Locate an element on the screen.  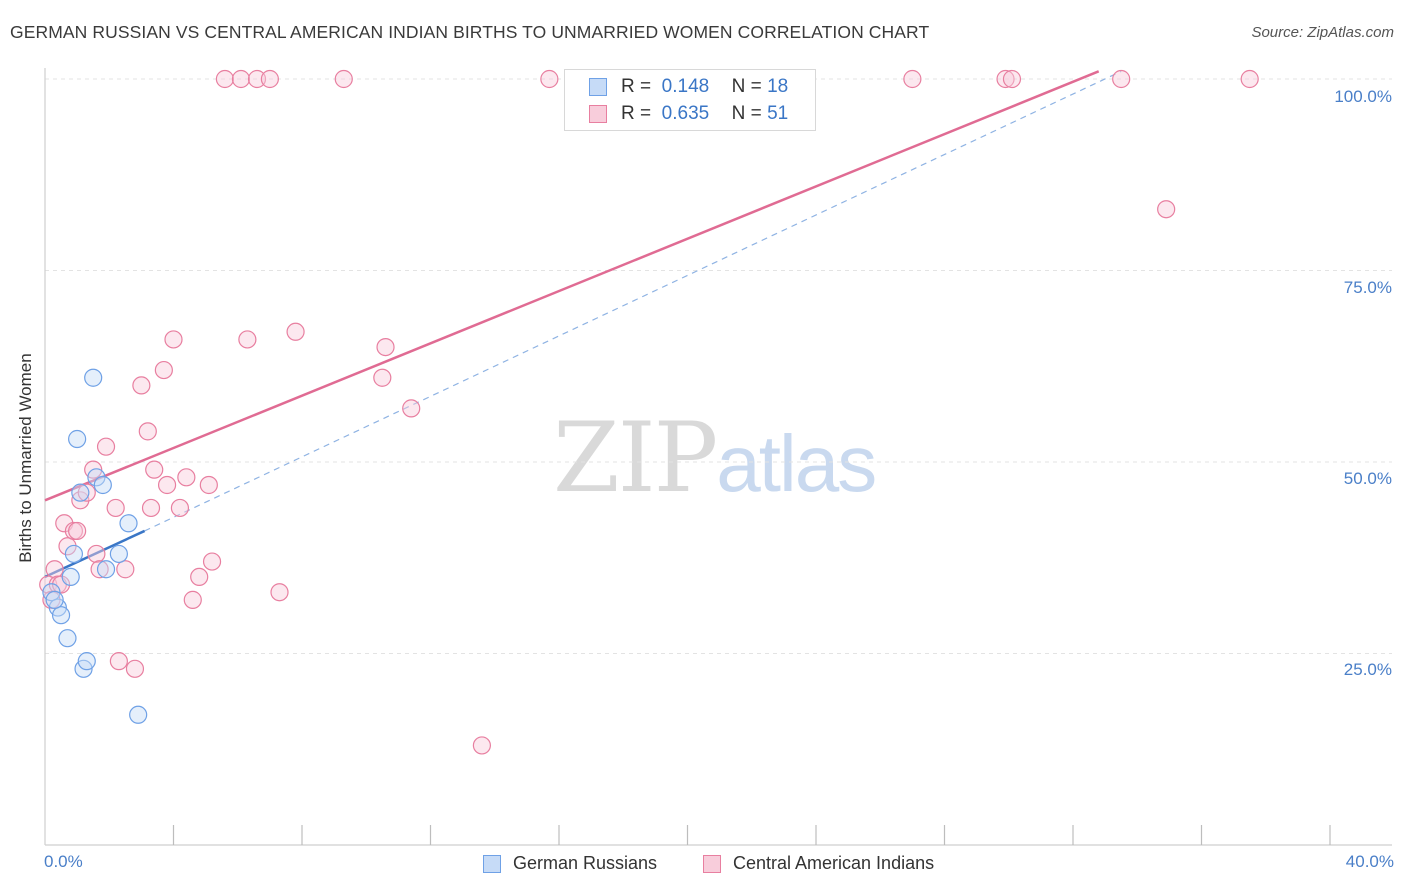
legend-item-central-american-indians: Central American Indians is located at coordinates (818, 863).